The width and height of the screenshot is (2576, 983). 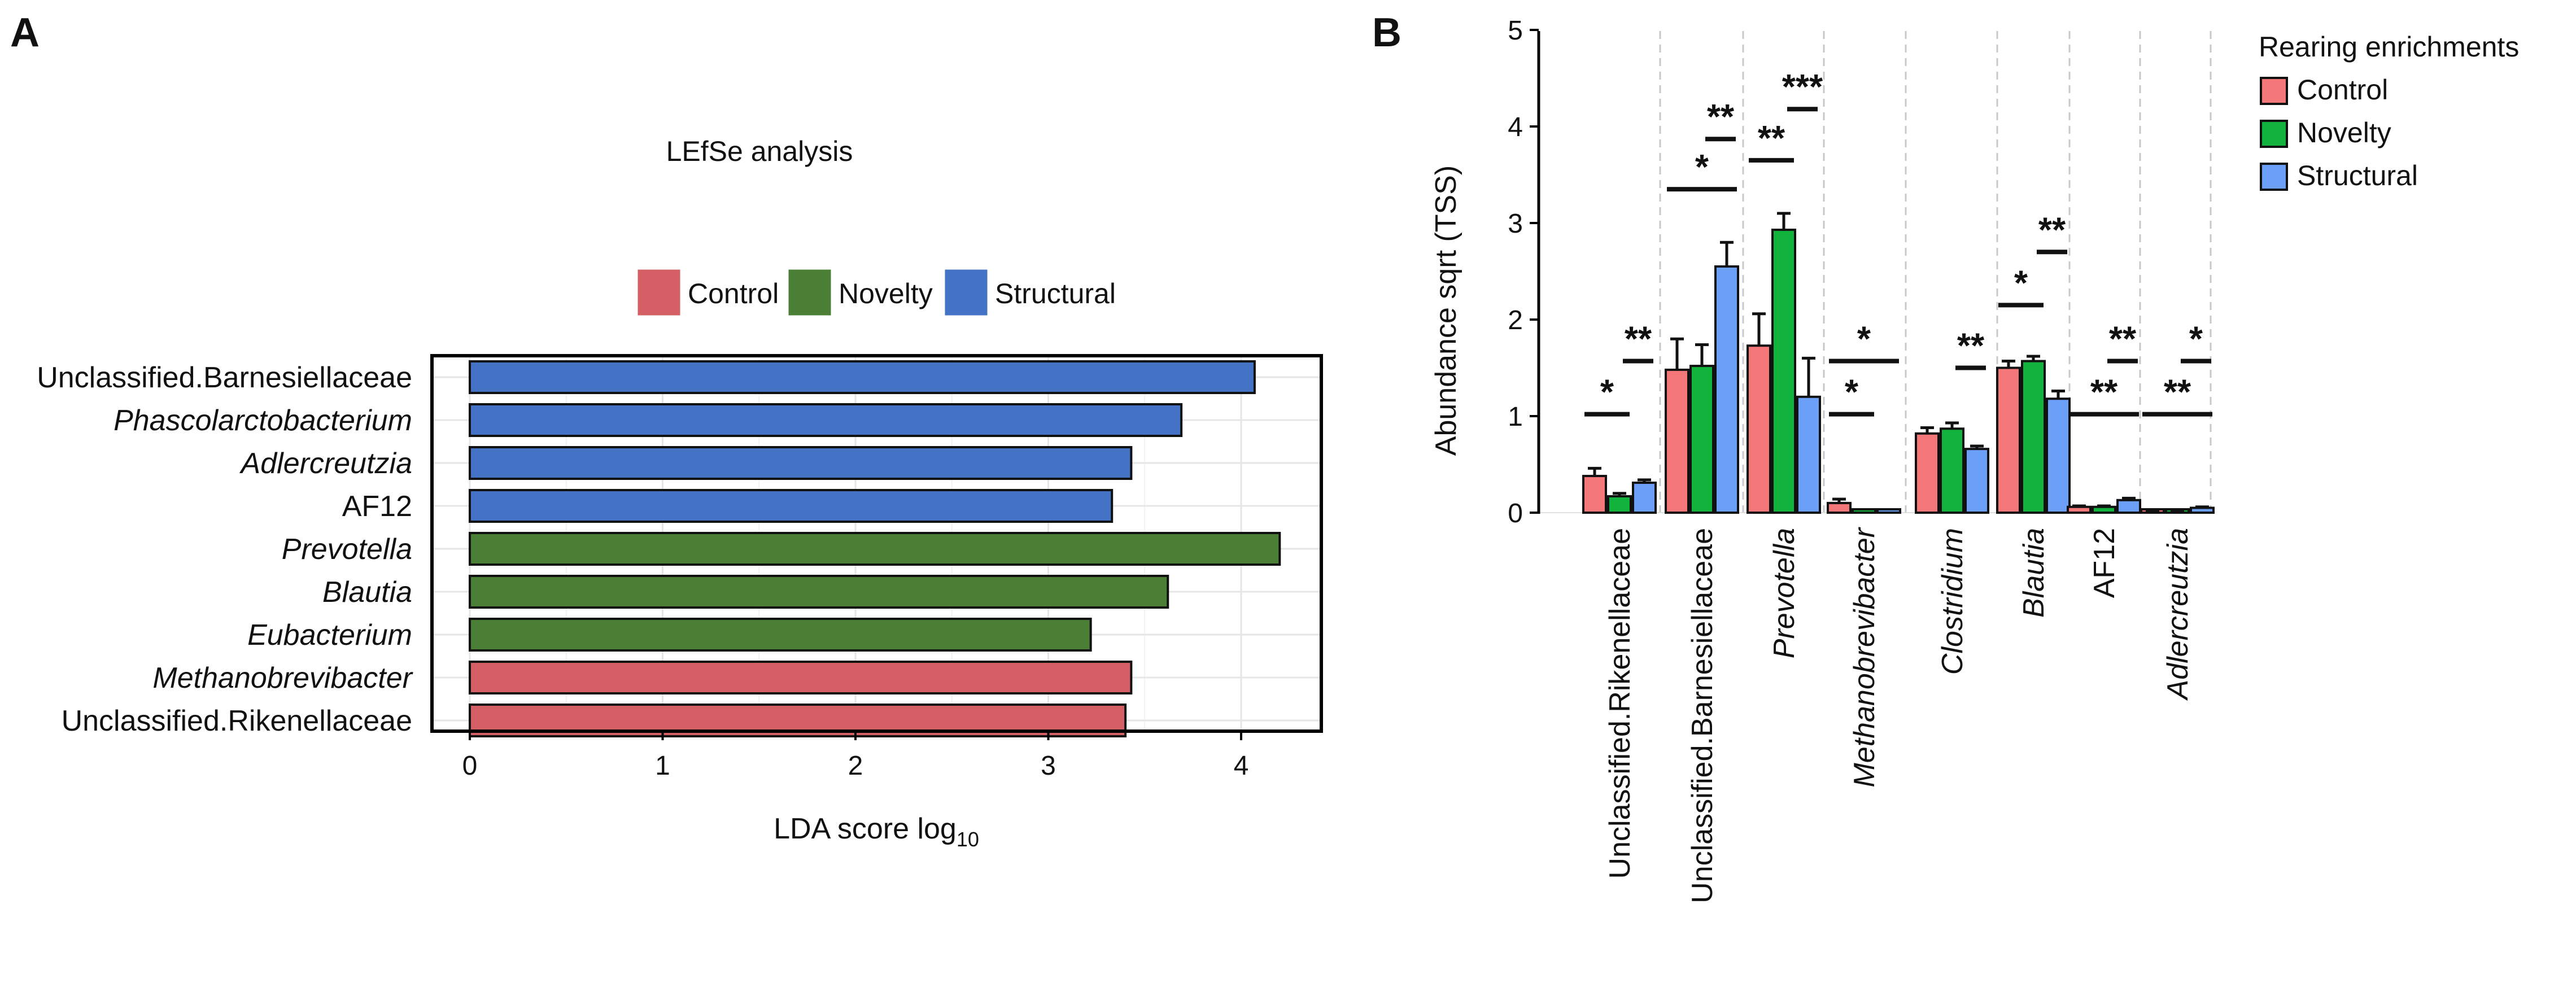 I want to click on chart-b-bar-blautia-novelty, so click(x=2034, y=437).